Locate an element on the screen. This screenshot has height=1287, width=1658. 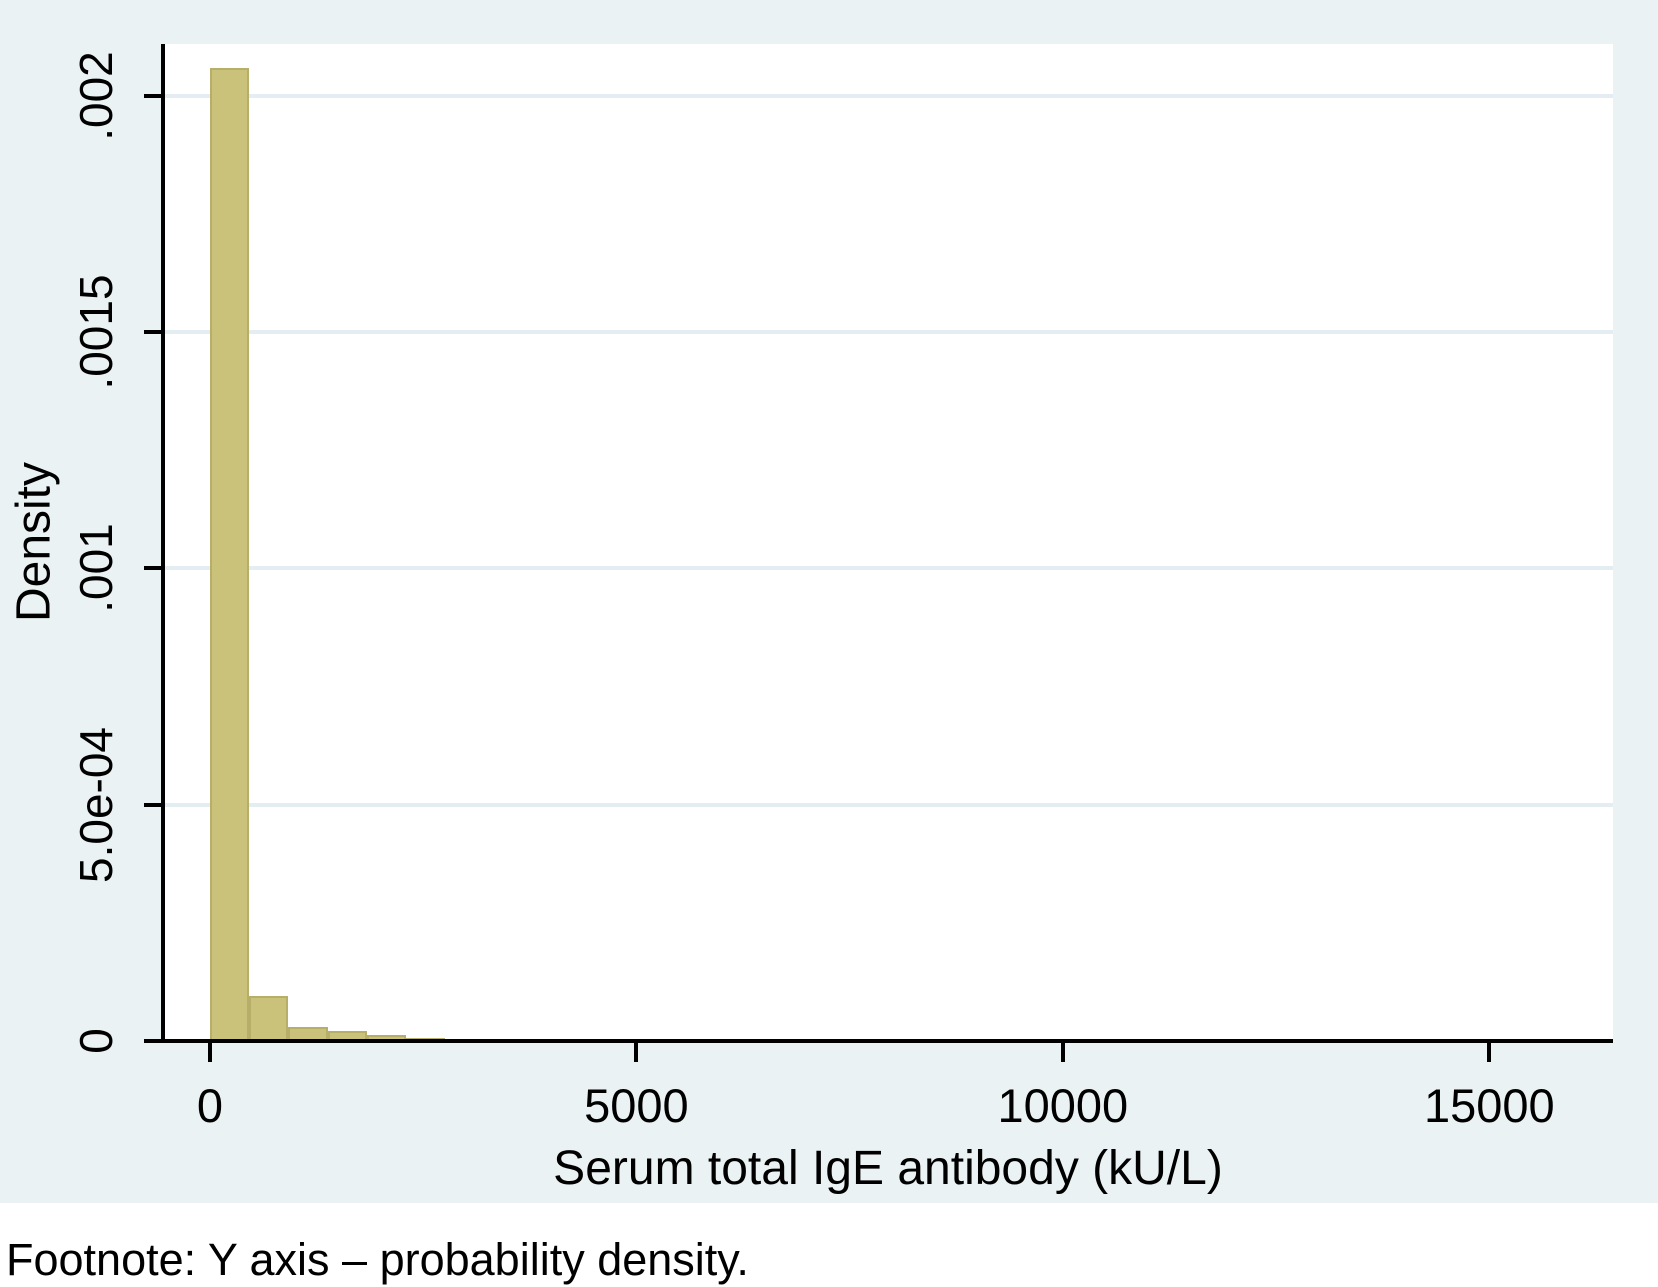
y-axis-line is located at coordinates (163, 543).